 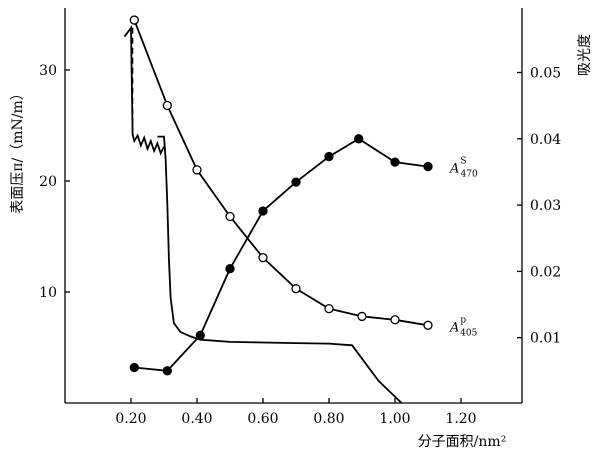 I want to click on y-left-tick-label: 10, so click(x=48, y=293).